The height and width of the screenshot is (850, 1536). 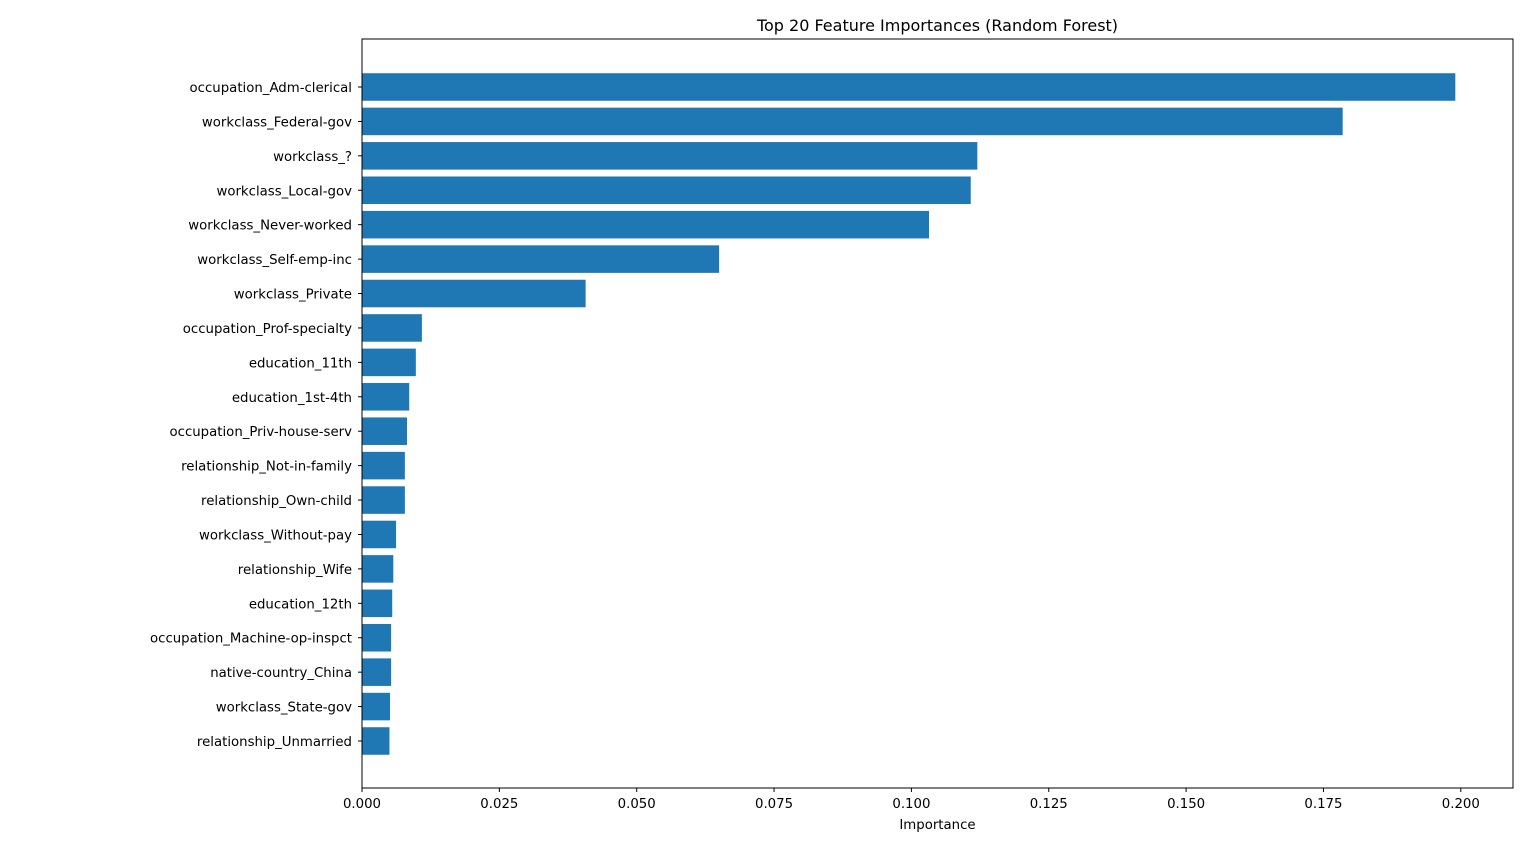 I want to click on y-tick-label: workclass_State-gov, so click(x=284, y=708).